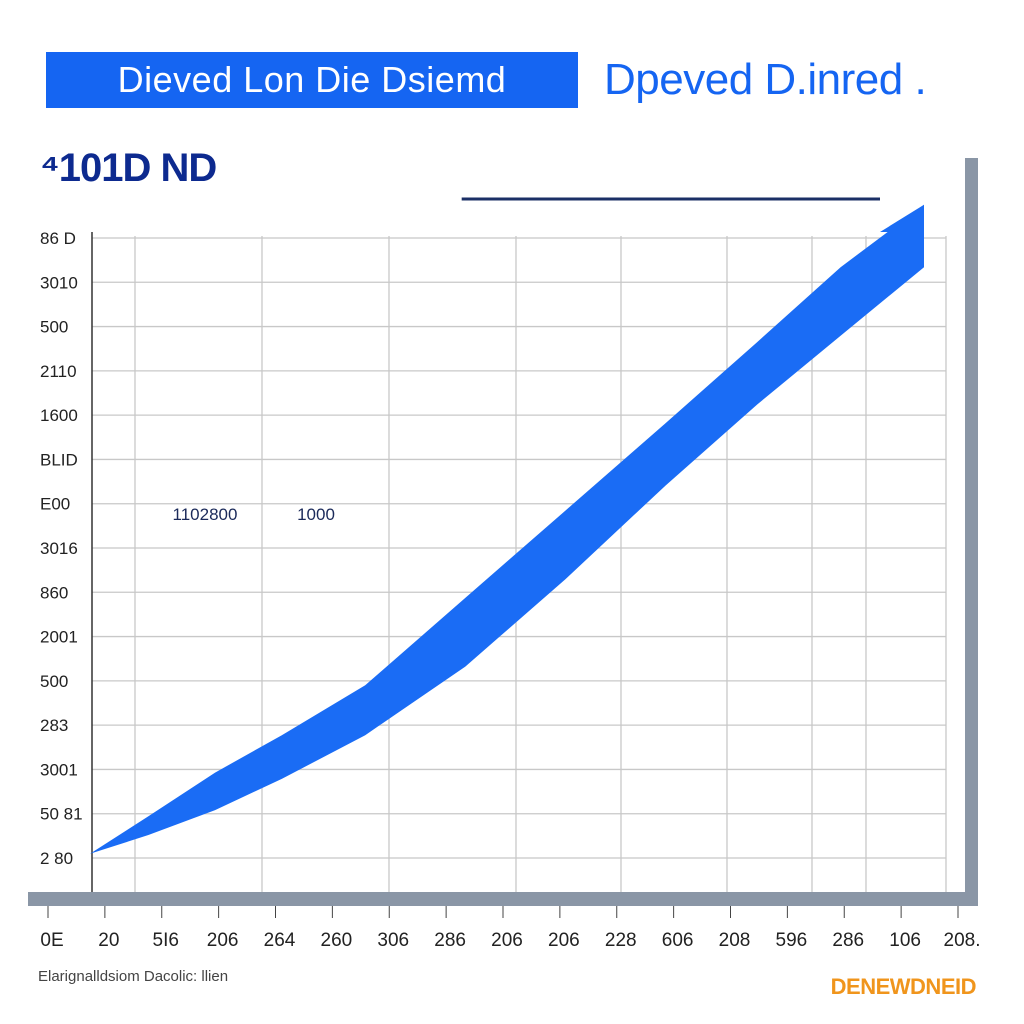  What do you see at coordinates (54, 592) in the screenshot?
I see `y-tick-label: 860` at bounding box center [54, 592].